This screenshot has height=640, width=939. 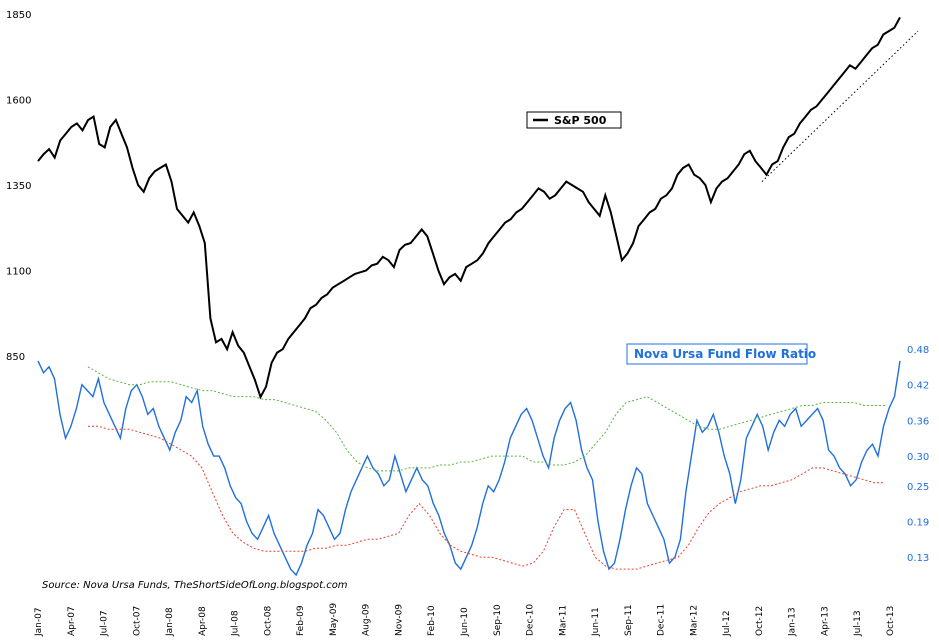 I want to click on series-trend-line, so click(x=840, y=106).